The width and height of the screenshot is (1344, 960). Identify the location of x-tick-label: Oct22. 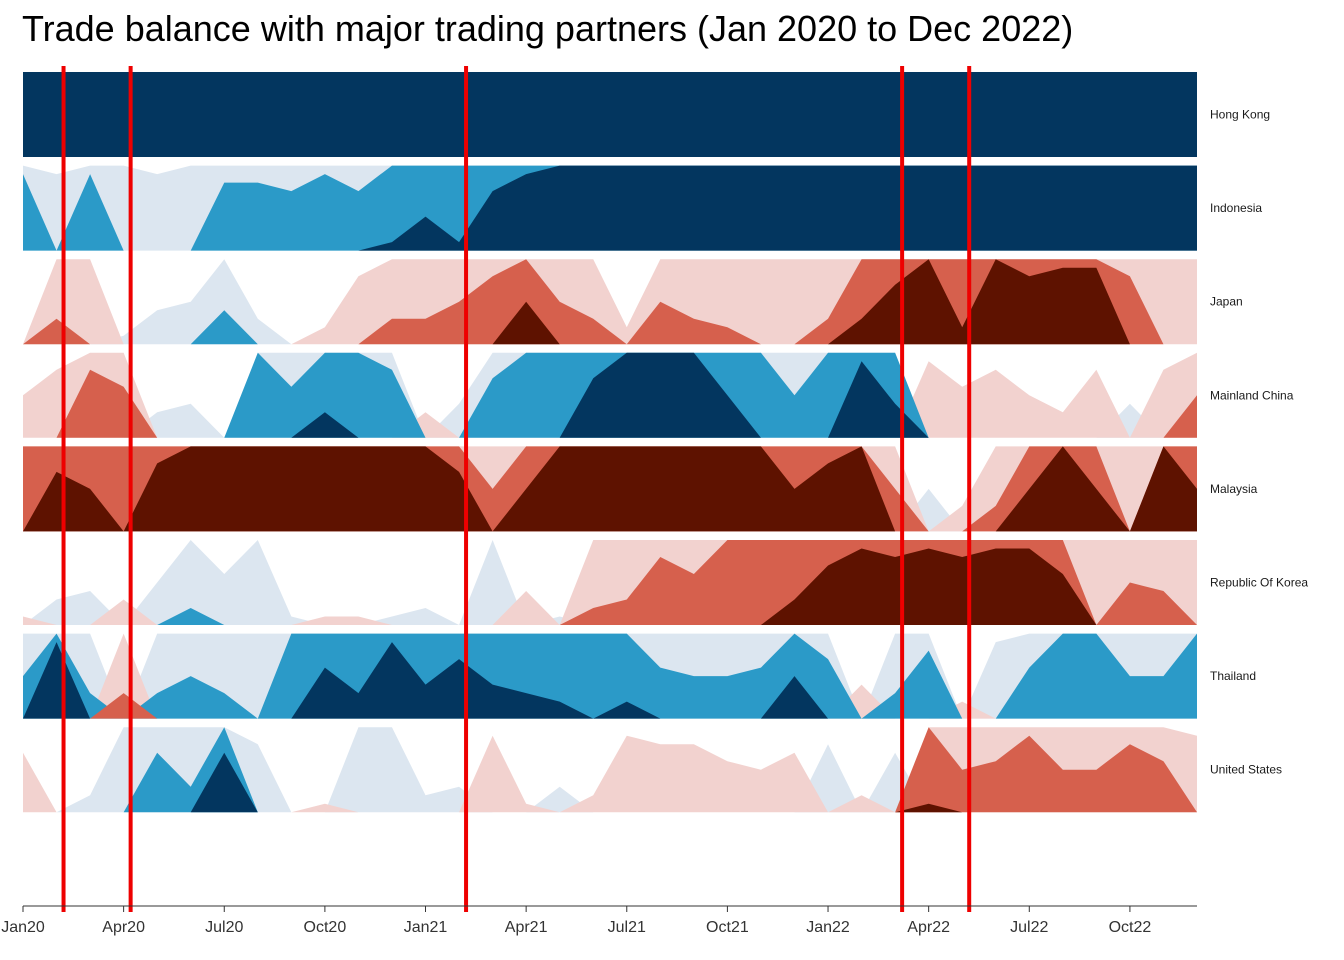
(1130, 927).